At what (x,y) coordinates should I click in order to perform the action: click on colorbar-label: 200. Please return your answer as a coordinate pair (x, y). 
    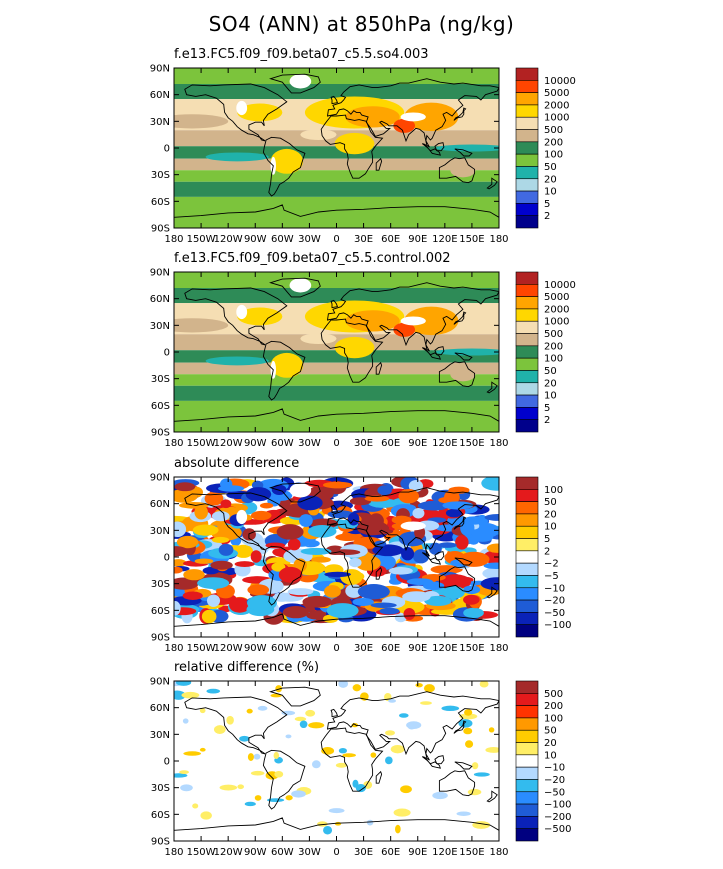
    Looking at the image, I should click on (553, 706).